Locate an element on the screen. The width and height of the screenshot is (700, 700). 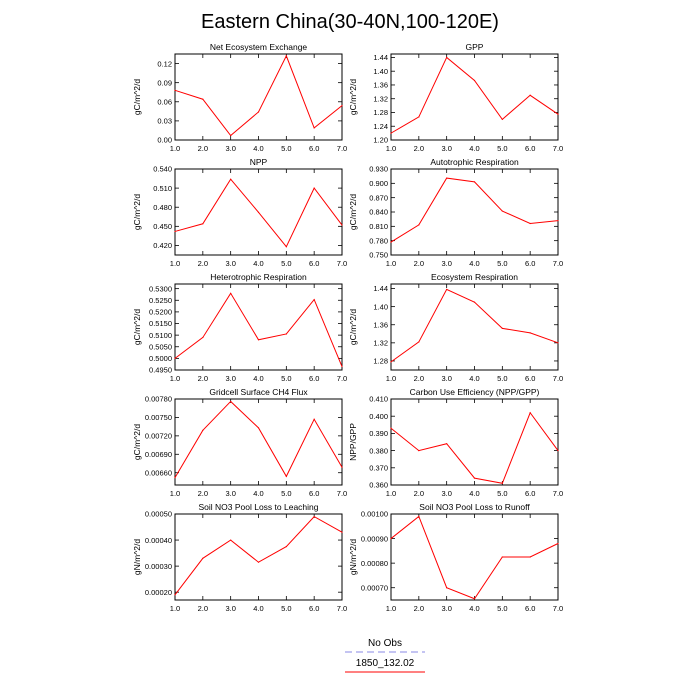
y-tick-label: 0.5250 is located at coordinates (160, 300).